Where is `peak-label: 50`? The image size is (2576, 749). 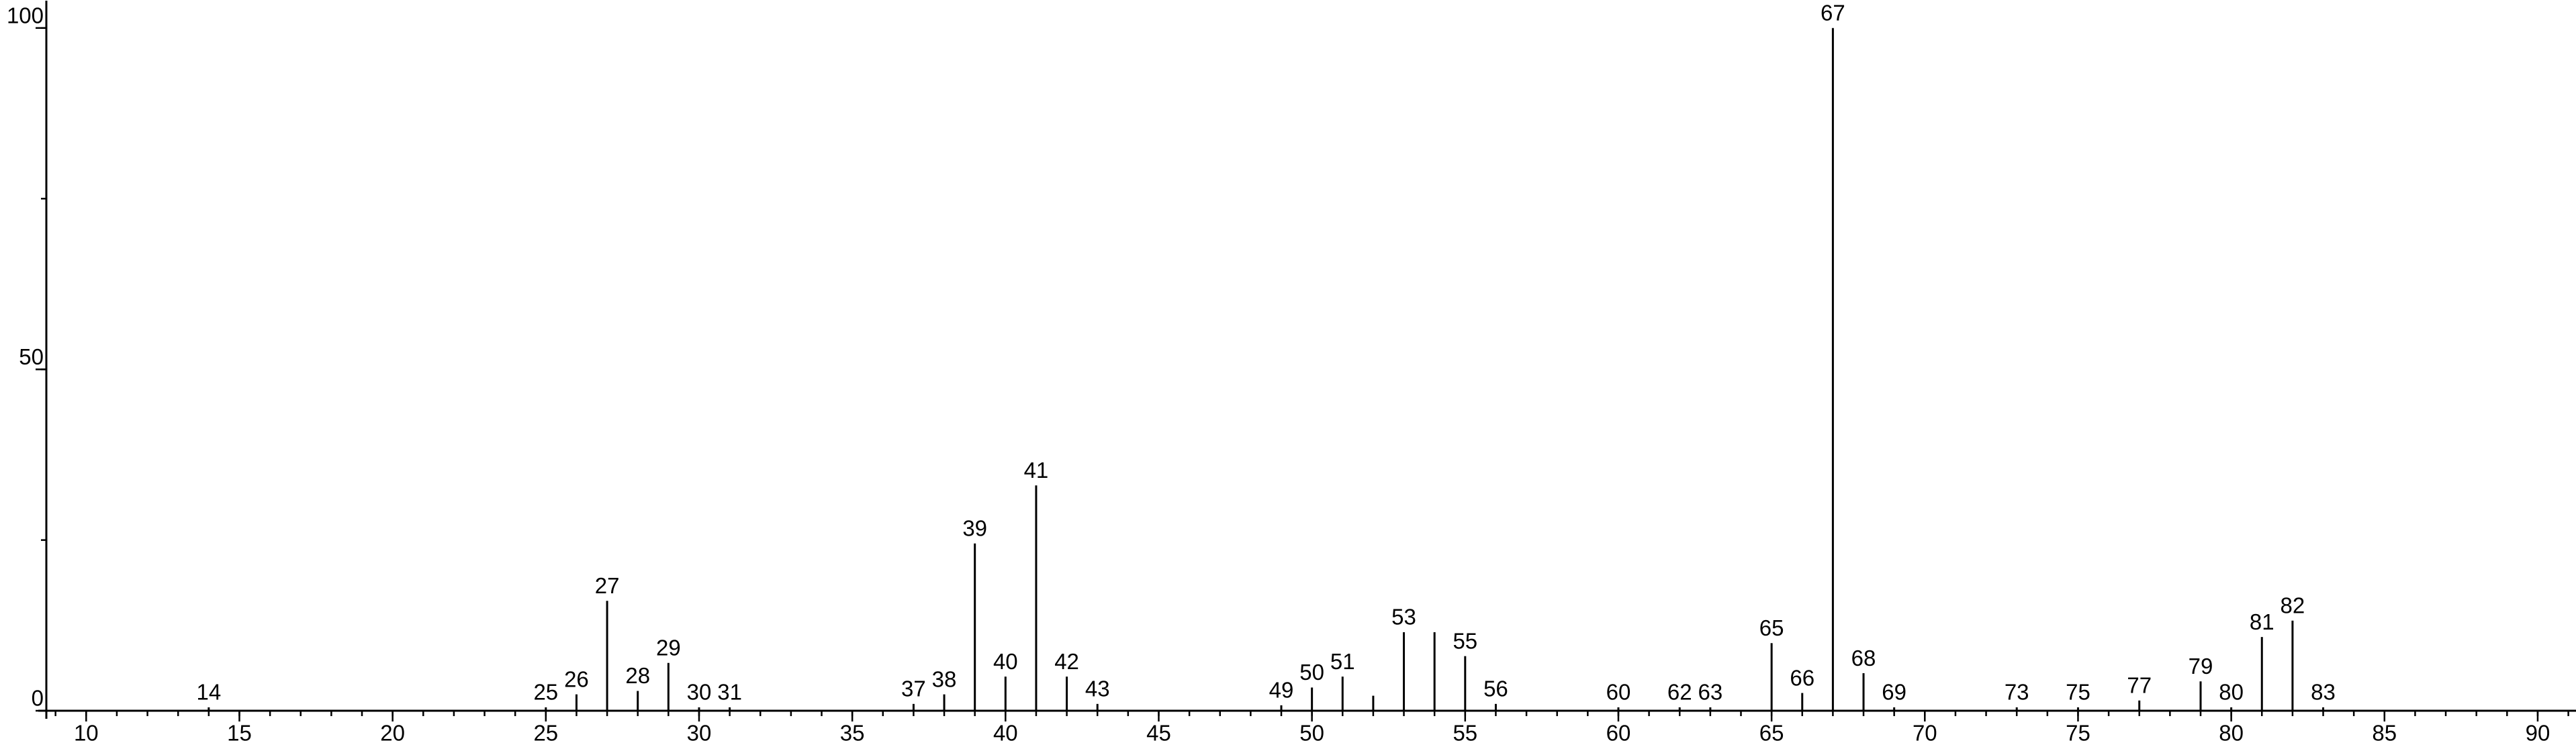
peak-label: 50 is located at coordinates (1311, 672).